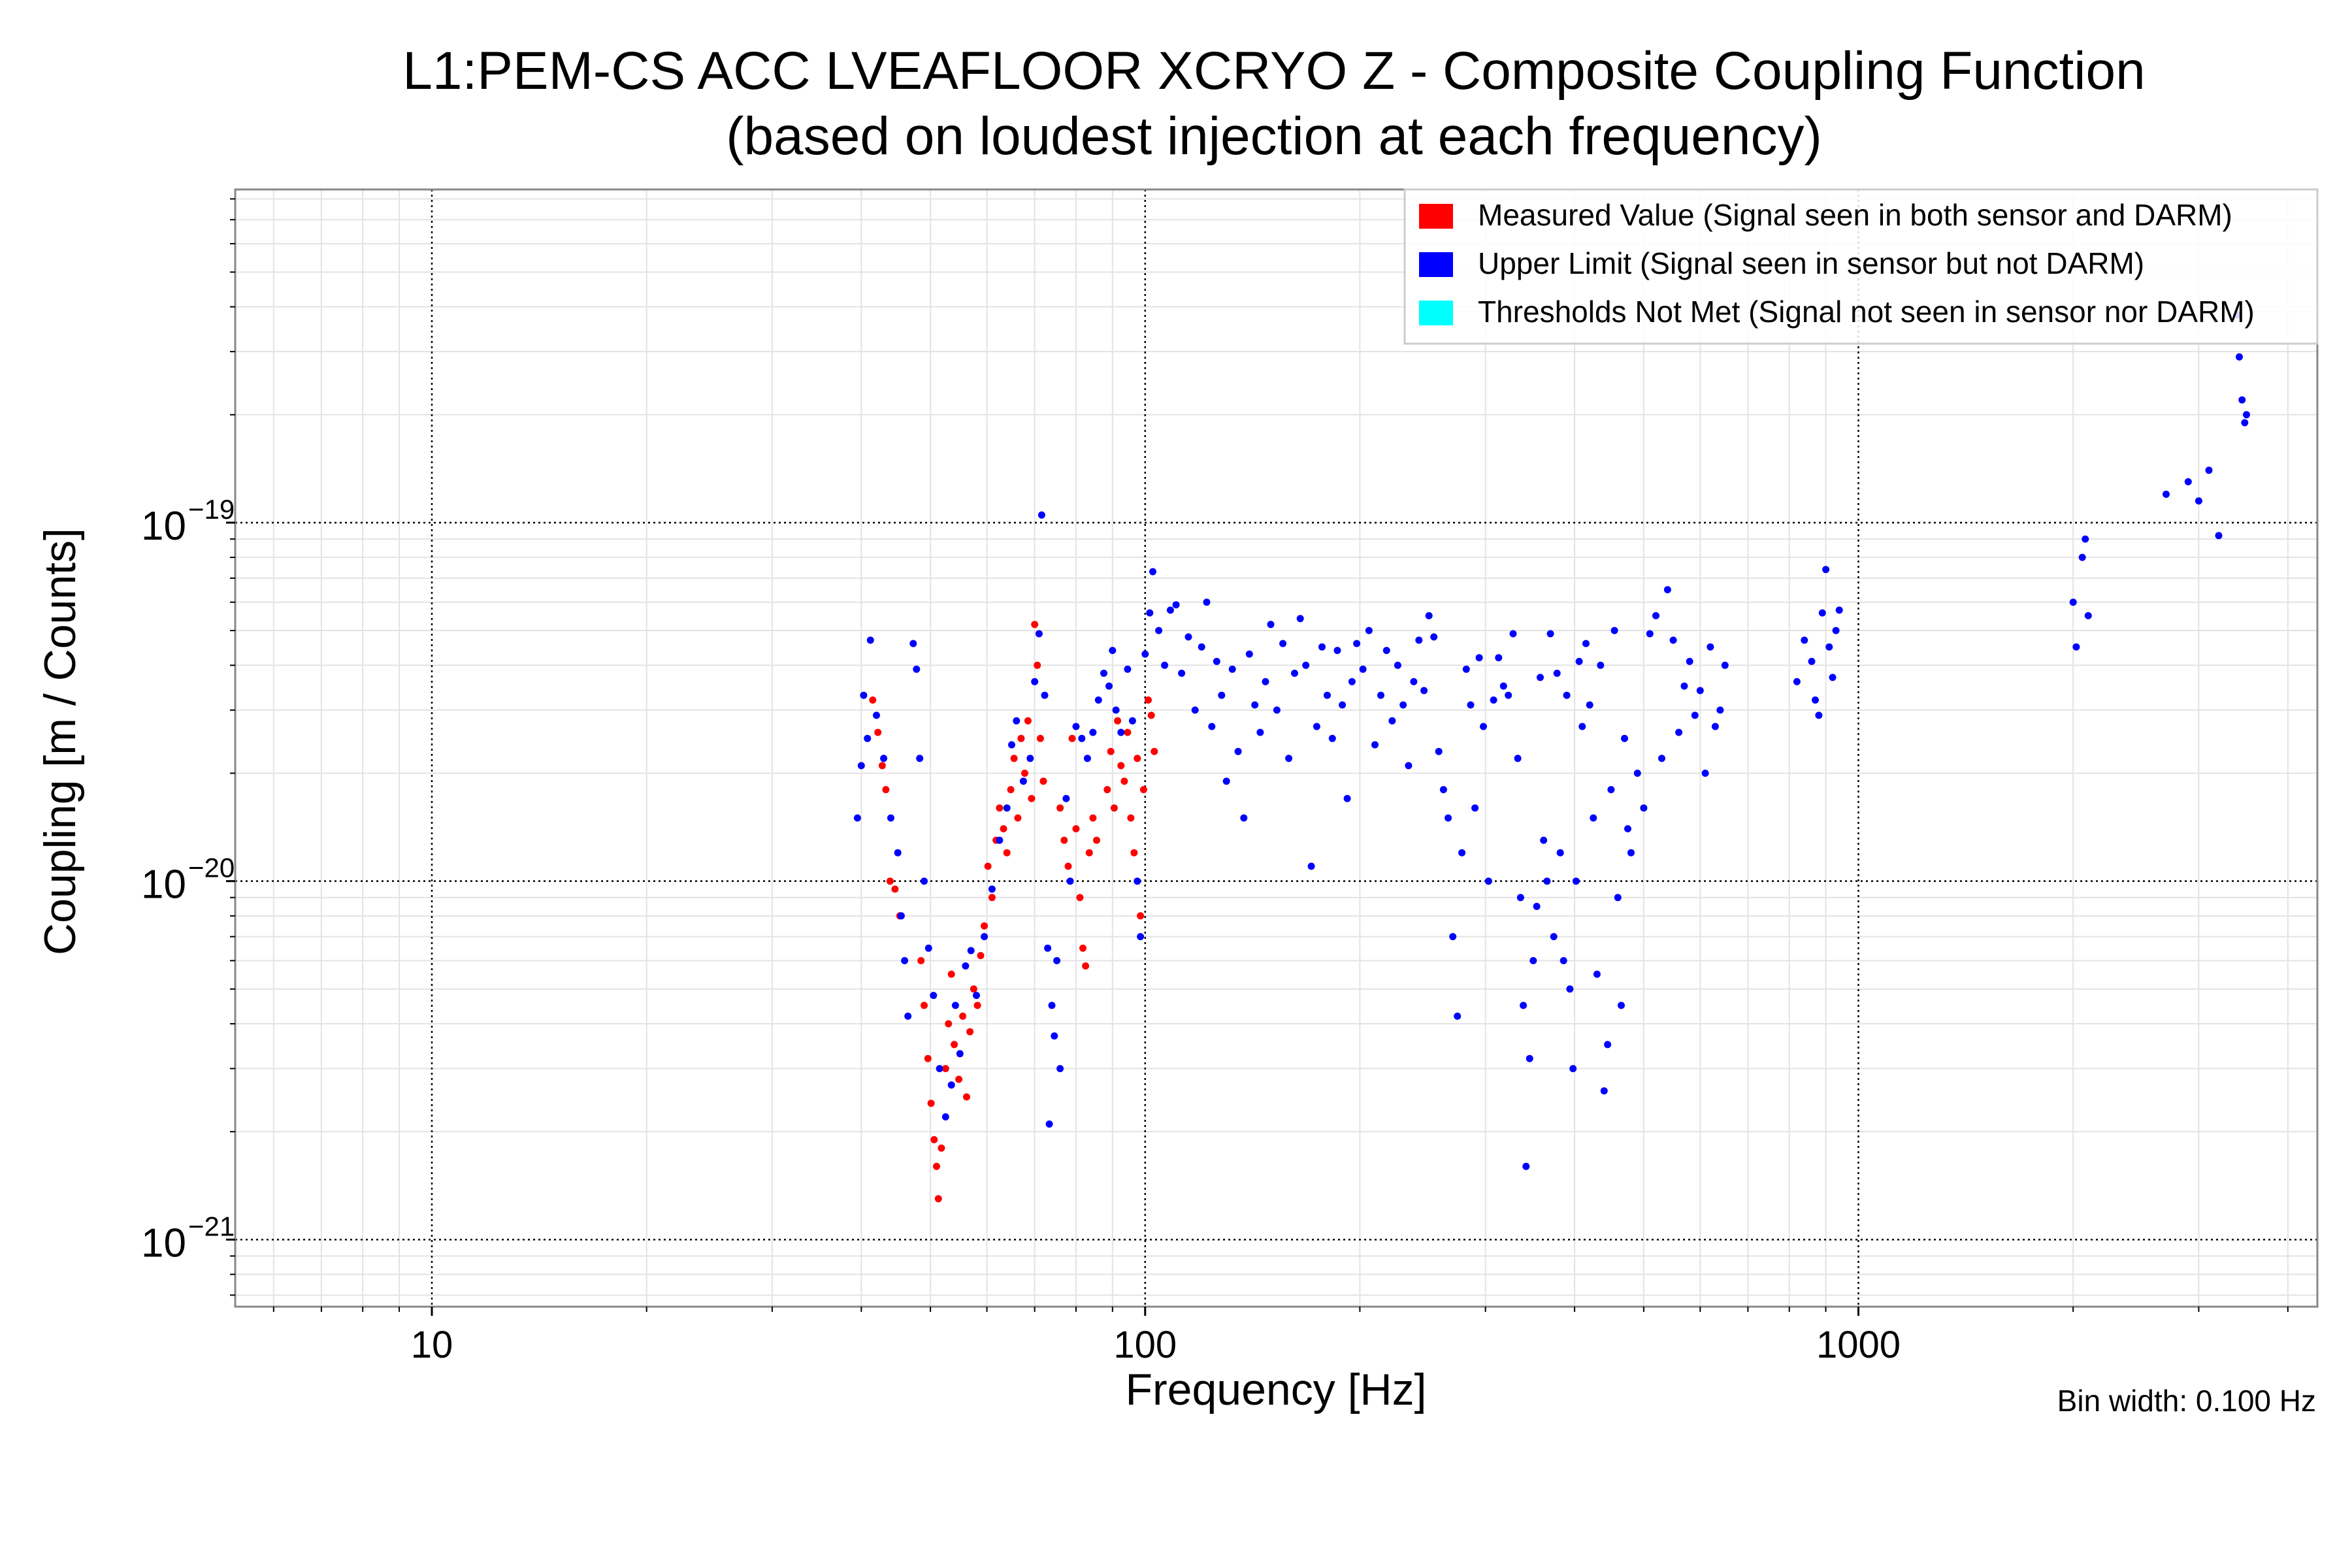  I want to click on x-tick-label: 1000, so click(1858, 1345).